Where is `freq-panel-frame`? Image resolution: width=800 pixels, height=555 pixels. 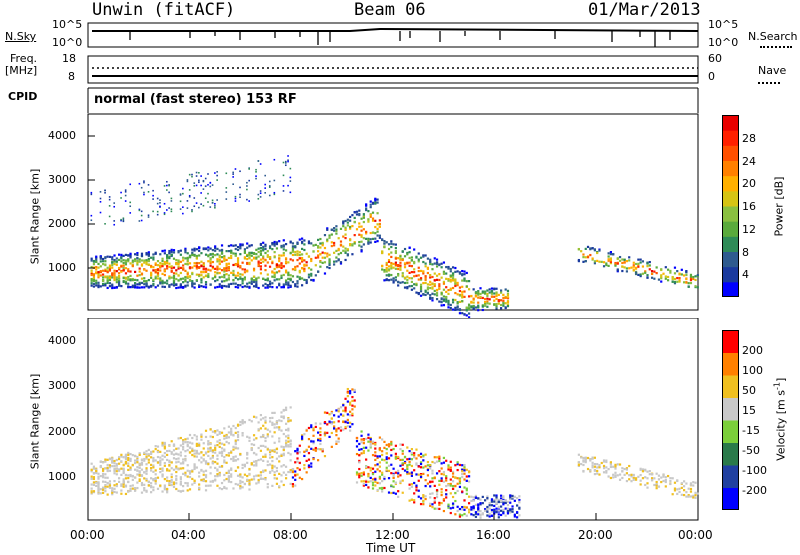 freq-panel-frame is located at coordinates (393, 69).